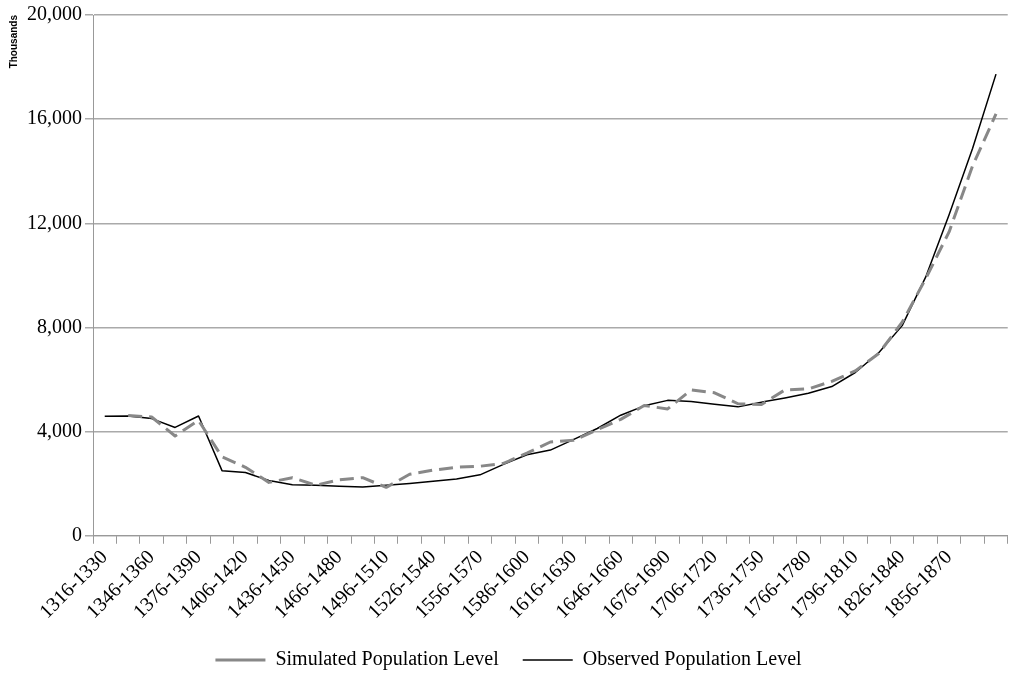 This screenshot has width=1015, height=680. I want to click on y-tick-label: 16,000, so click(54, 117).